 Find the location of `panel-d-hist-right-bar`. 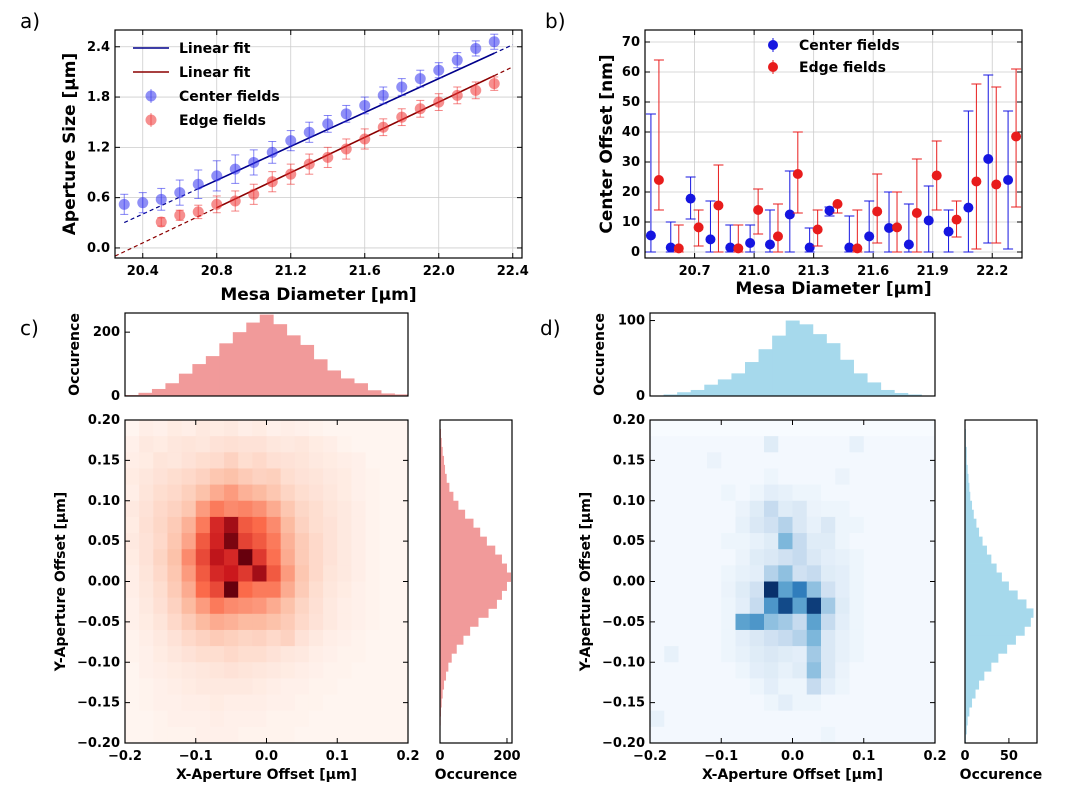

panel-d-hist-right-bar is located at coordinates (978, 559).